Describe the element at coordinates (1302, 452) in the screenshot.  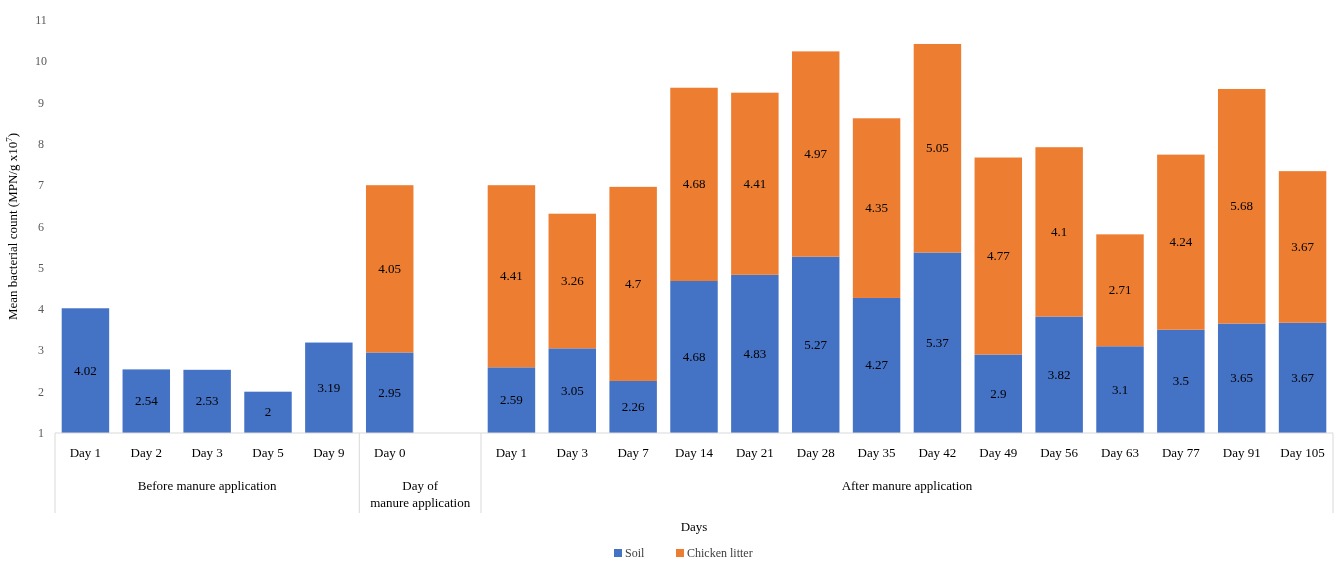
I see `x-tick-label: Day 105` at that location.